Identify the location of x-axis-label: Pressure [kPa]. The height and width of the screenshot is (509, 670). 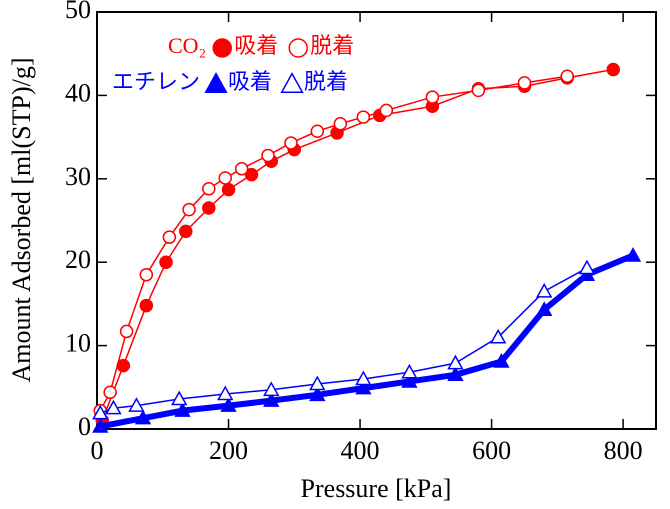
(376, 488).